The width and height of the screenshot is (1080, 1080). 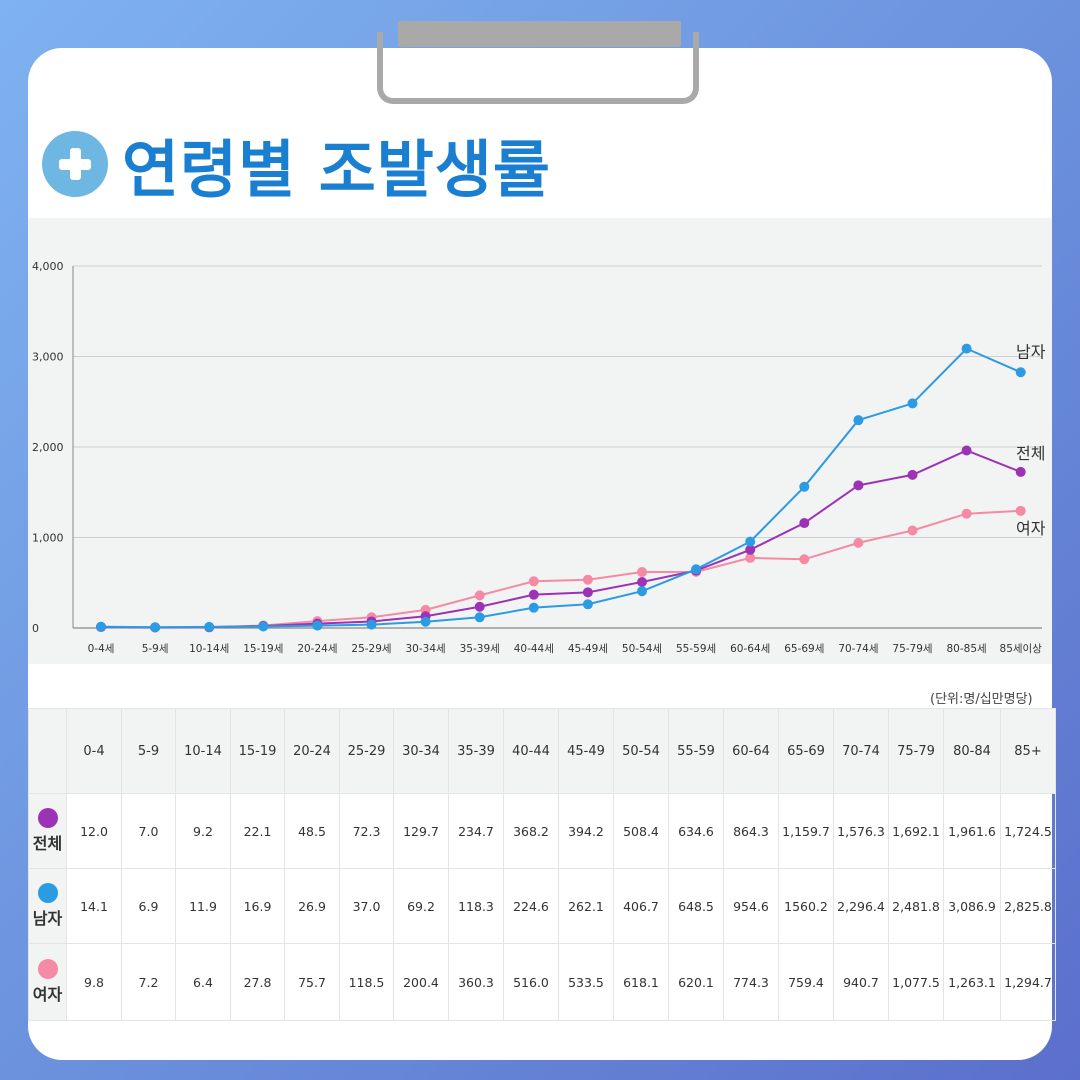 I want to click on table-cell: 2,825.8, so click(x=1028, y=906).